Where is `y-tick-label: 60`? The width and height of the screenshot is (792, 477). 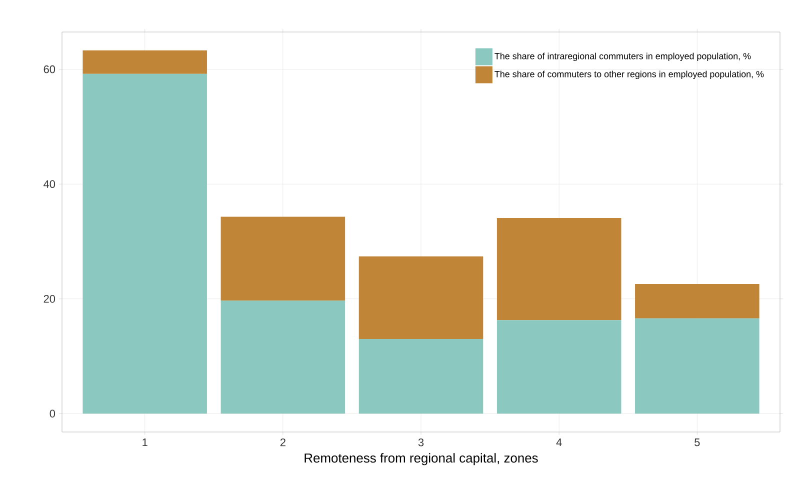 y-tick-label: 60 is located at coordinates (50, 69).